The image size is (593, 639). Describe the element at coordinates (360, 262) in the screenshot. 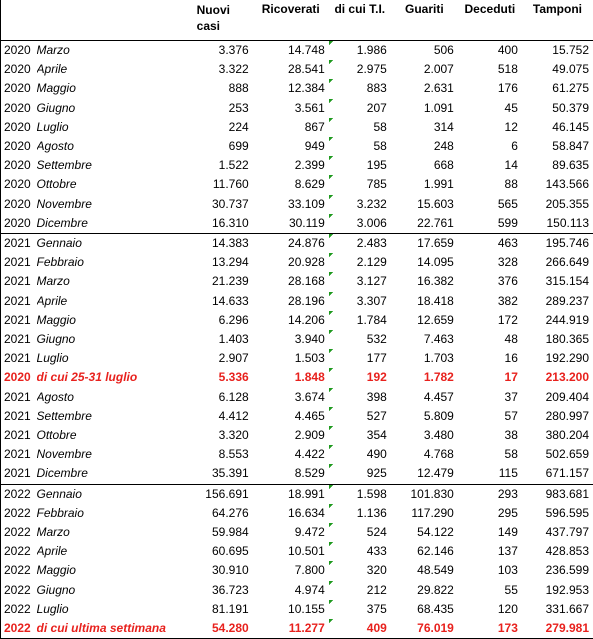

I see `value-cell: 2.129` at that location.